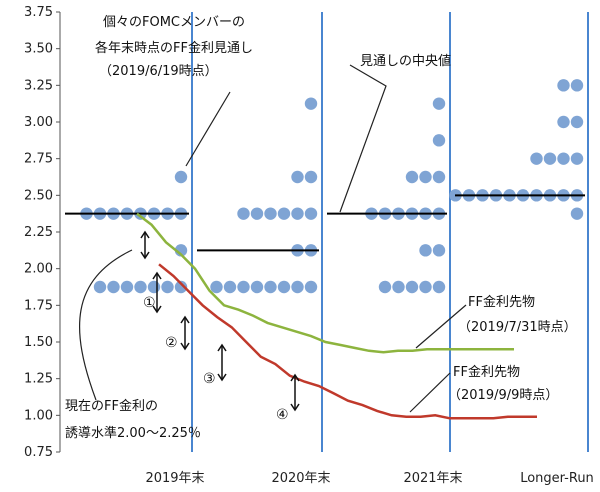  Describe the element at coordinates (325, 223) in the screenshot. I see `median-lines` at that location.